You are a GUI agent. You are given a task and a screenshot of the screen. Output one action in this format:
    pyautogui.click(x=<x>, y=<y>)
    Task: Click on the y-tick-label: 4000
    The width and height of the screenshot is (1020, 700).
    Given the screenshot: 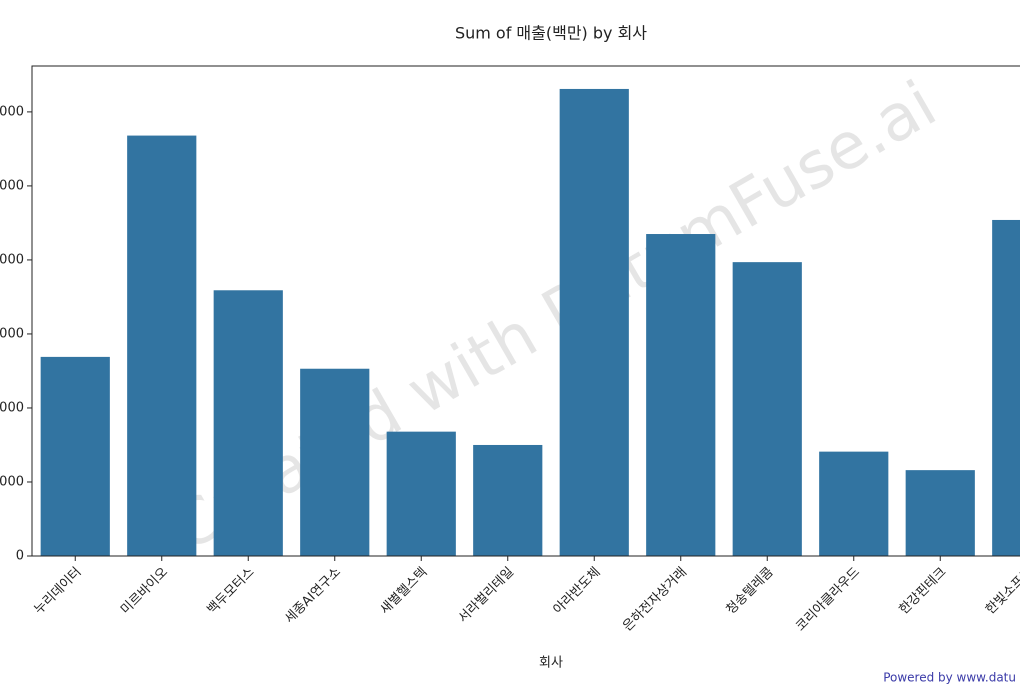 What is the action you would take?
    pyautogui.click(x=12, y=259)
    